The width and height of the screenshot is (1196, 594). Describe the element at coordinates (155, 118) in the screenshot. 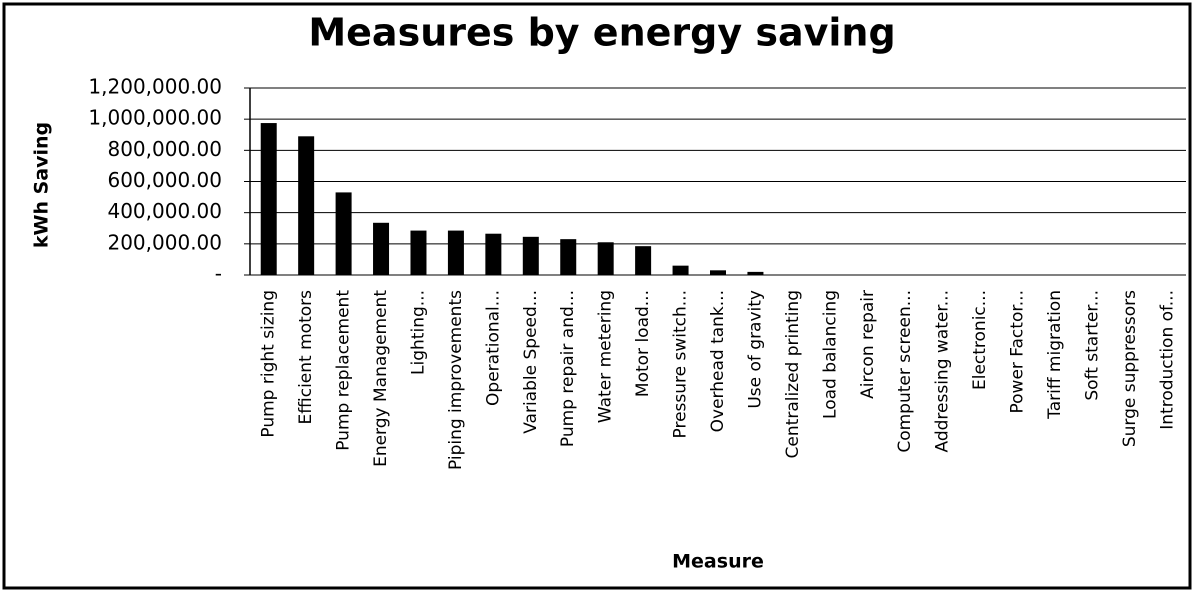

I see `y-tick-label: 1,000,000.00` at that location.